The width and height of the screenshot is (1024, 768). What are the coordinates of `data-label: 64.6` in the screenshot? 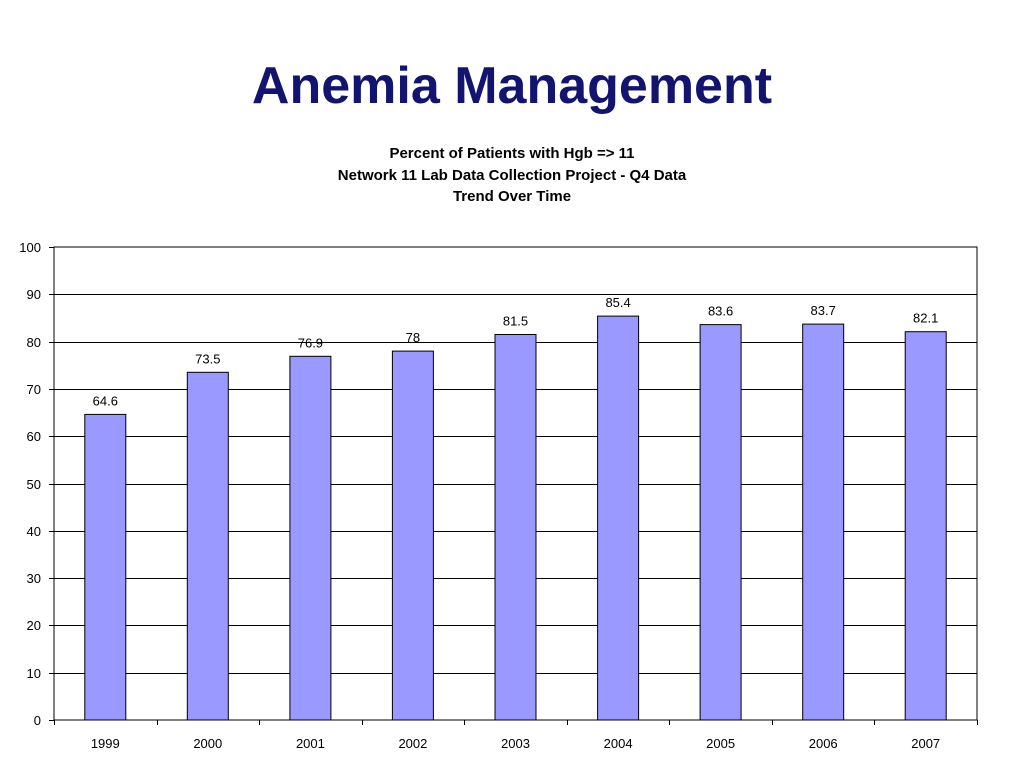 It's located at (105, 400).